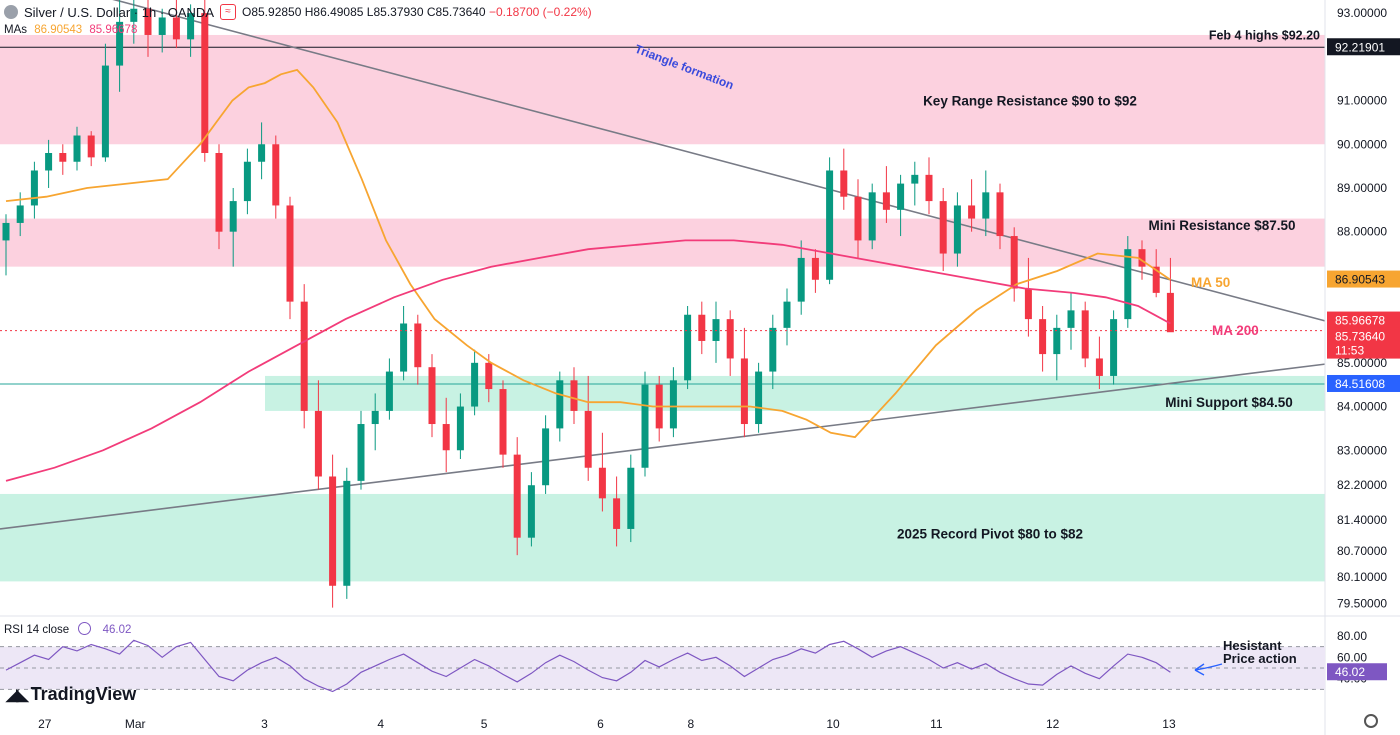  I want to click on high-value: H86.49085, so click(334, 12).